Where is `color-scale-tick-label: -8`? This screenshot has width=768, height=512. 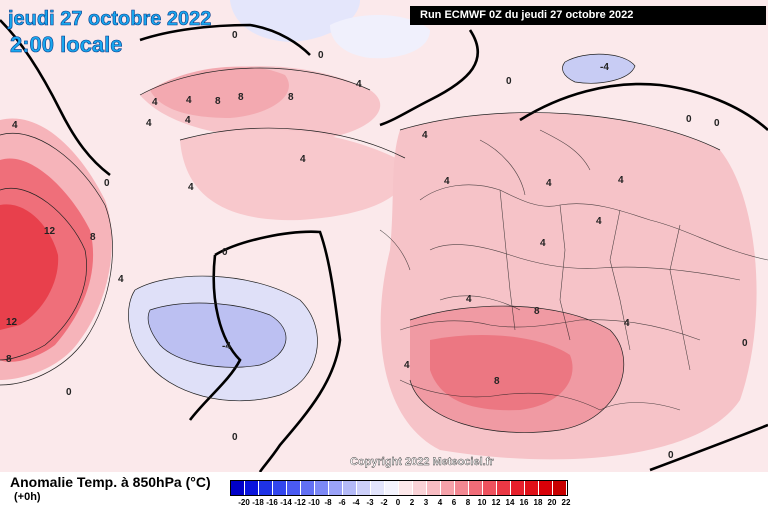 color-scale-tick-label: -8 is located at coordinates (328, 502).